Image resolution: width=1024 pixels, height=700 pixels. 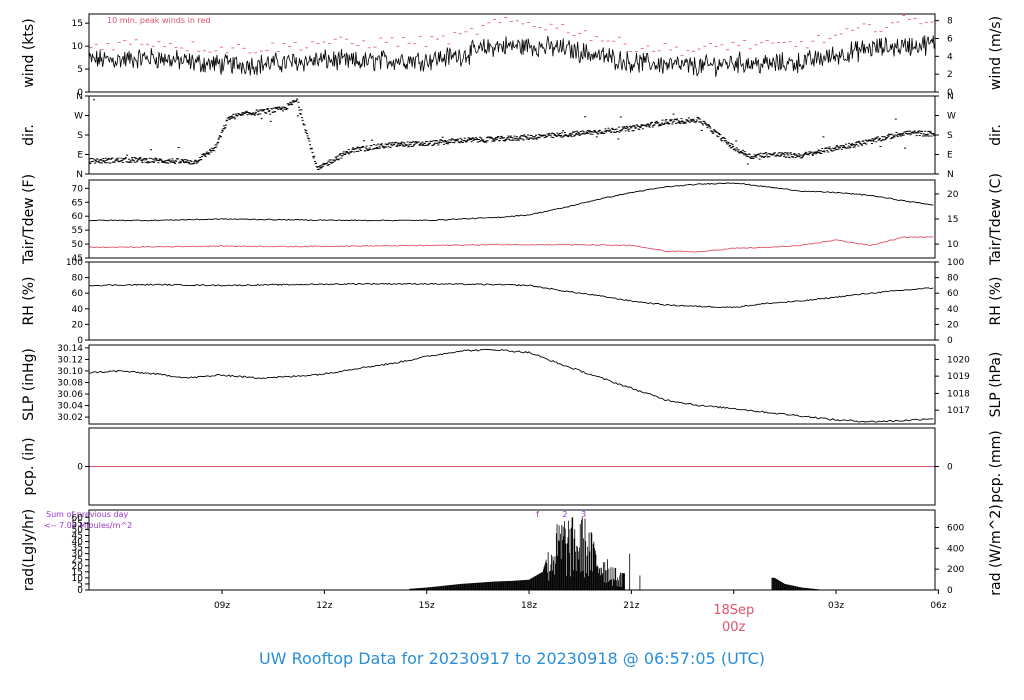 What do you see at coordinates (511, 385) in the screenshot?
I see `slp-line` at bounding box center [511, 385].